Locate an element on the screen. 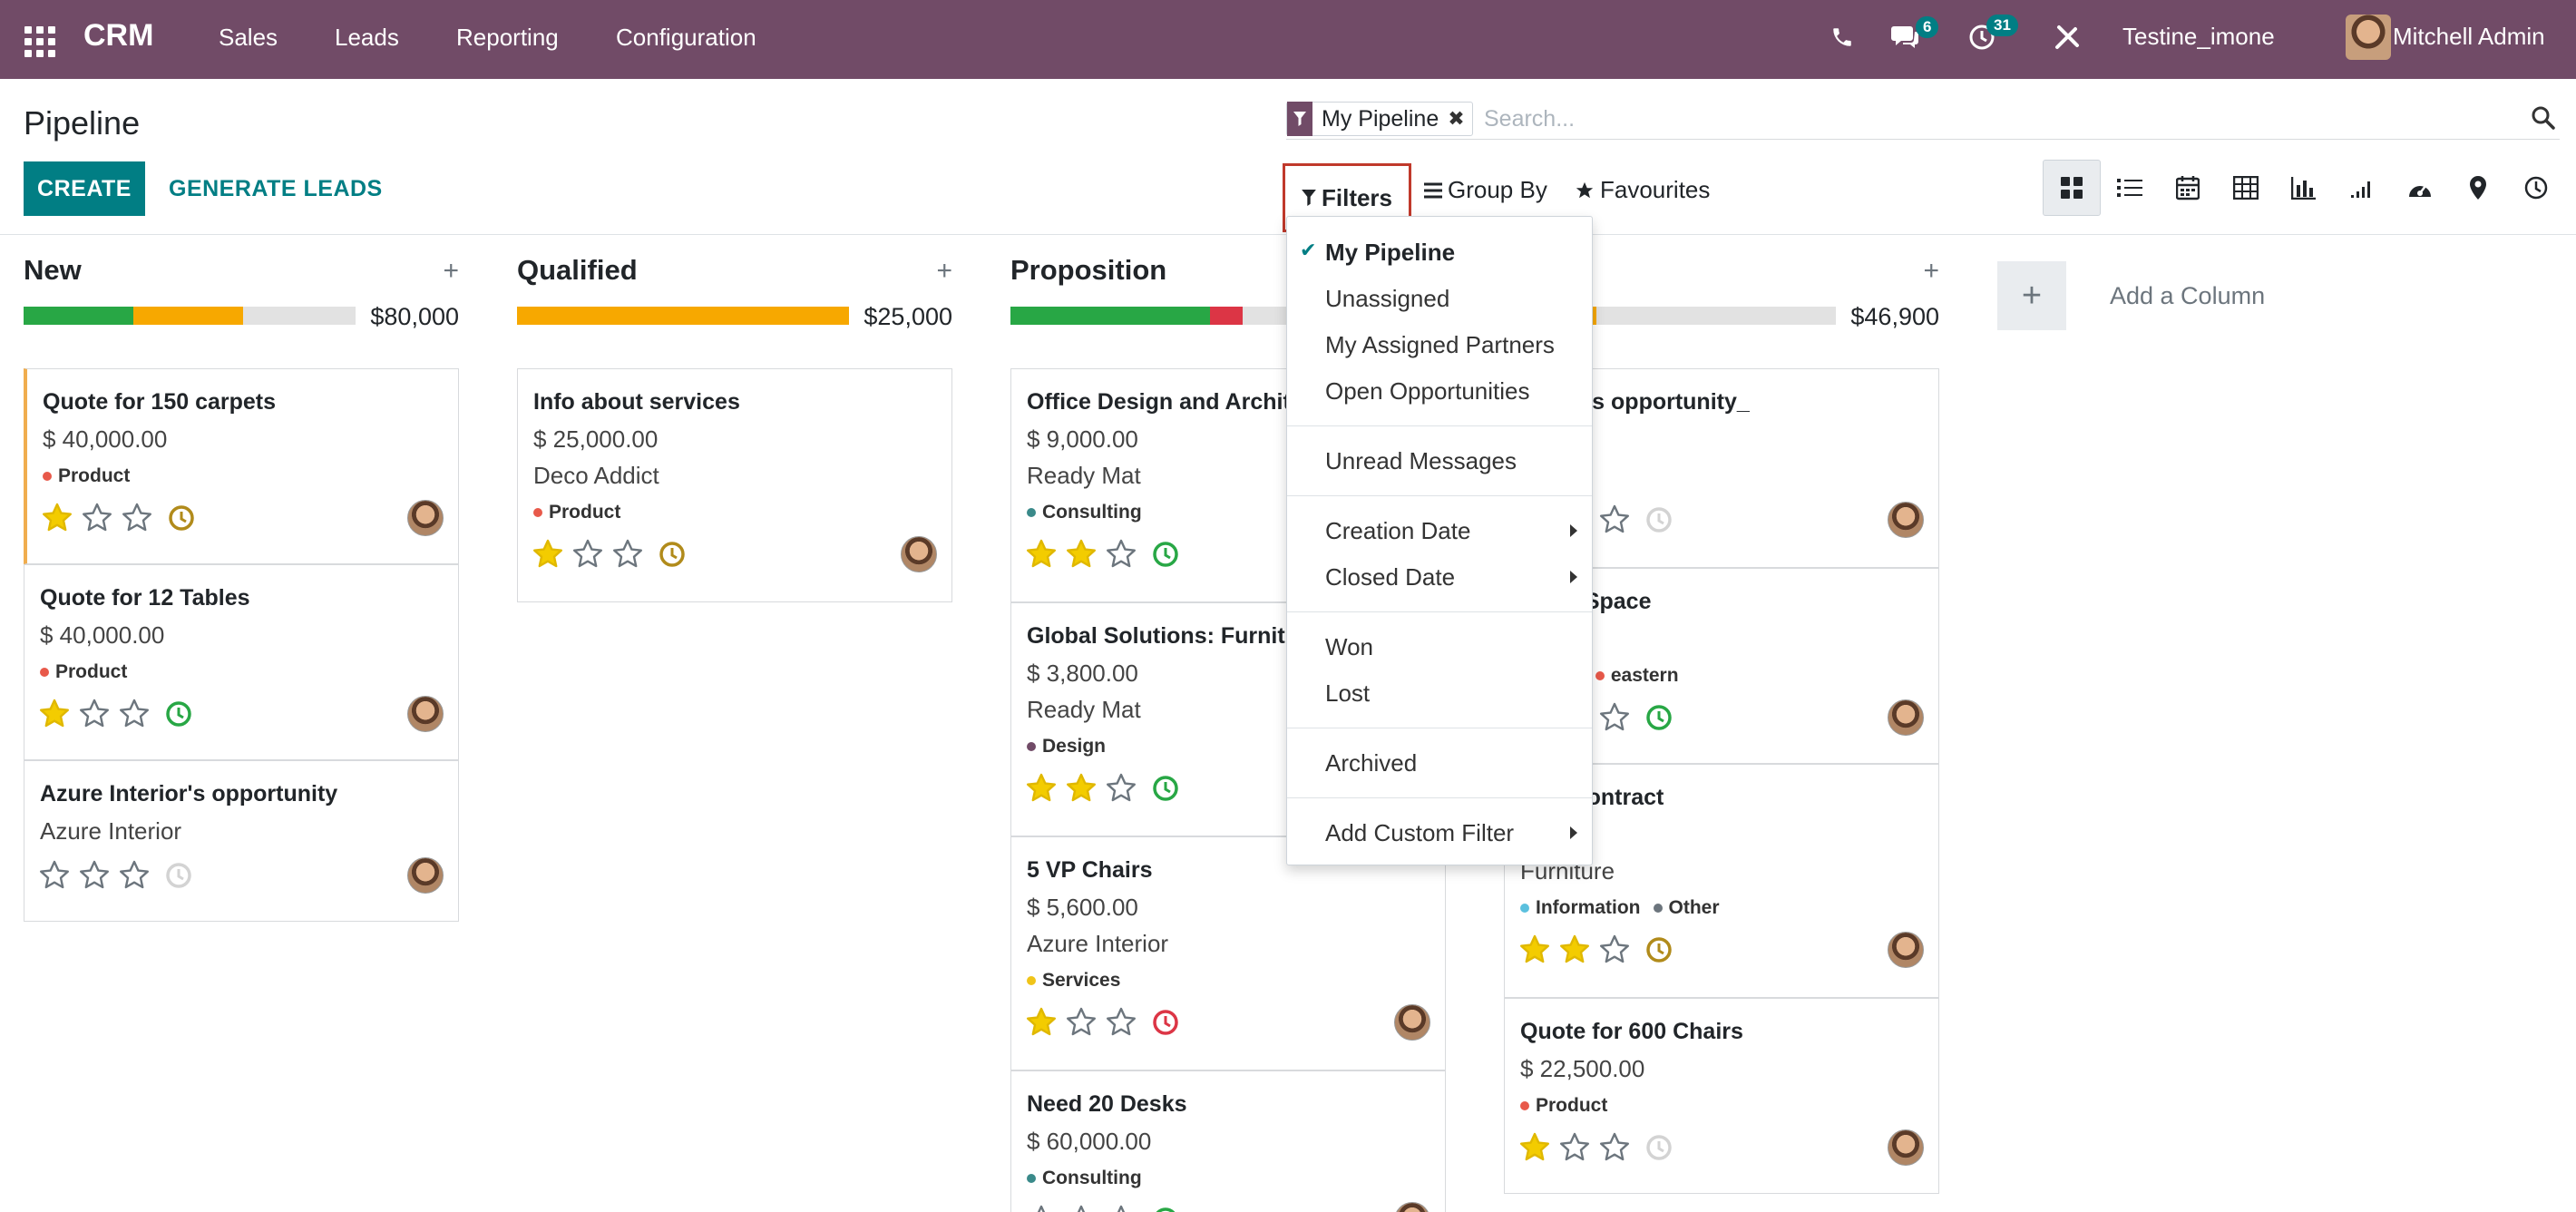 This screenshot has height=1212, width=2576. kanban-card: Quote for 12 Tables $ 40,000.00 Product is located at coordinates (241, 662).